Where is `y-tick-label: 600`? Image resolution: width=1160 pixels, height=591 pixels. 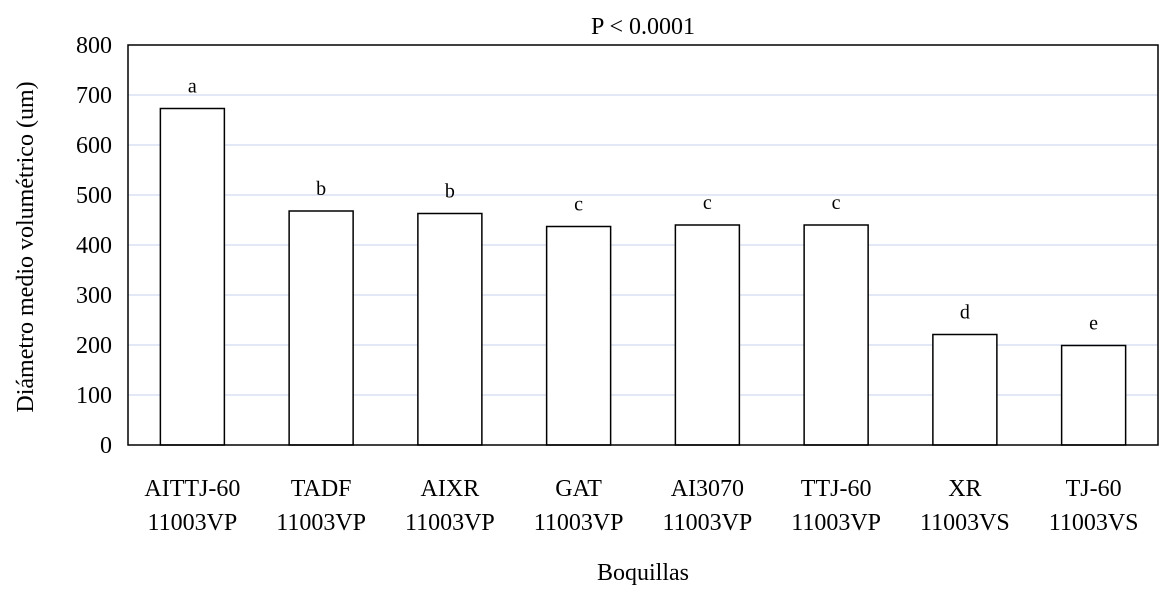
y-tick-label: 600 is located at coordinates (94, 146).